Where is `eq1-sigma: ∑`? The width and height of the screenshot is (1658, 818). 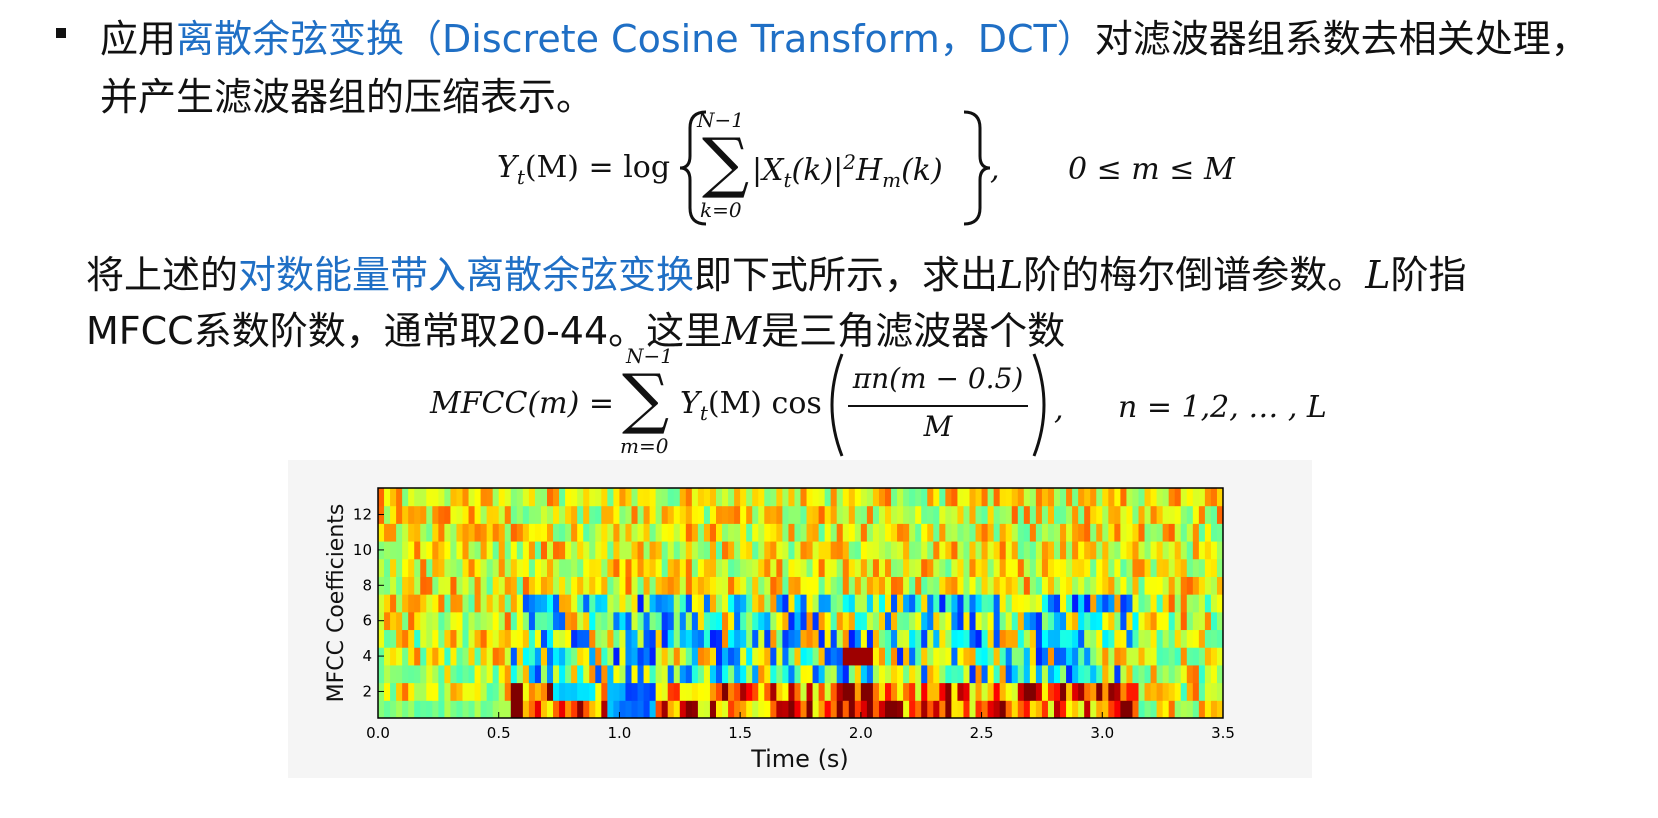
eq1-sigma: ∑ is located at coordinates (726, 162).